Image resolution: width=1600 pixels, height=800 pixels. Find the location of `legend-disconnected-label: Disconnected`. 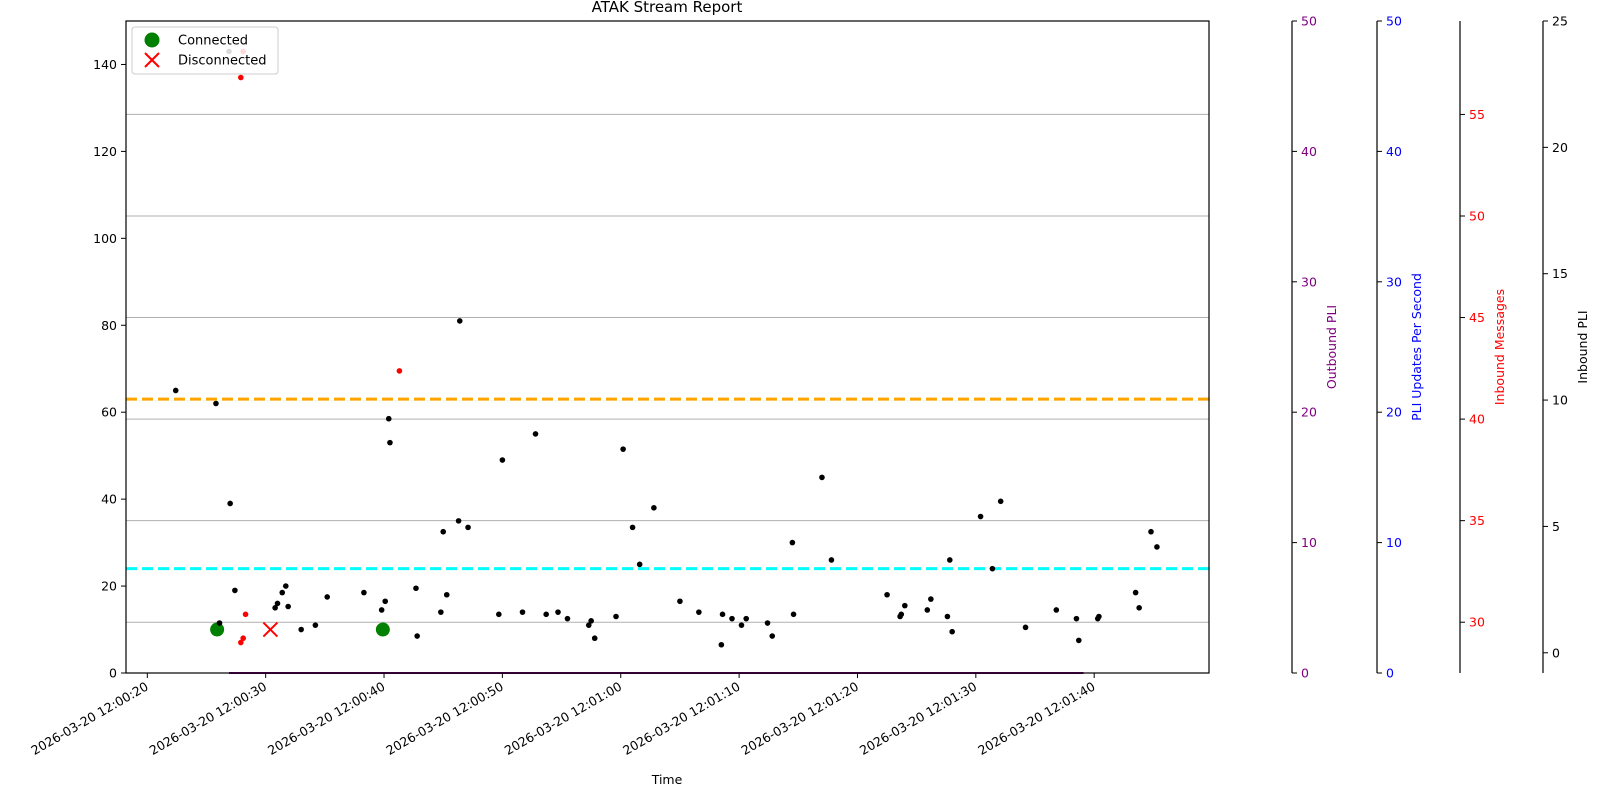

legend-disconnected-label: Disconnected is located at coordinates (222, 61).